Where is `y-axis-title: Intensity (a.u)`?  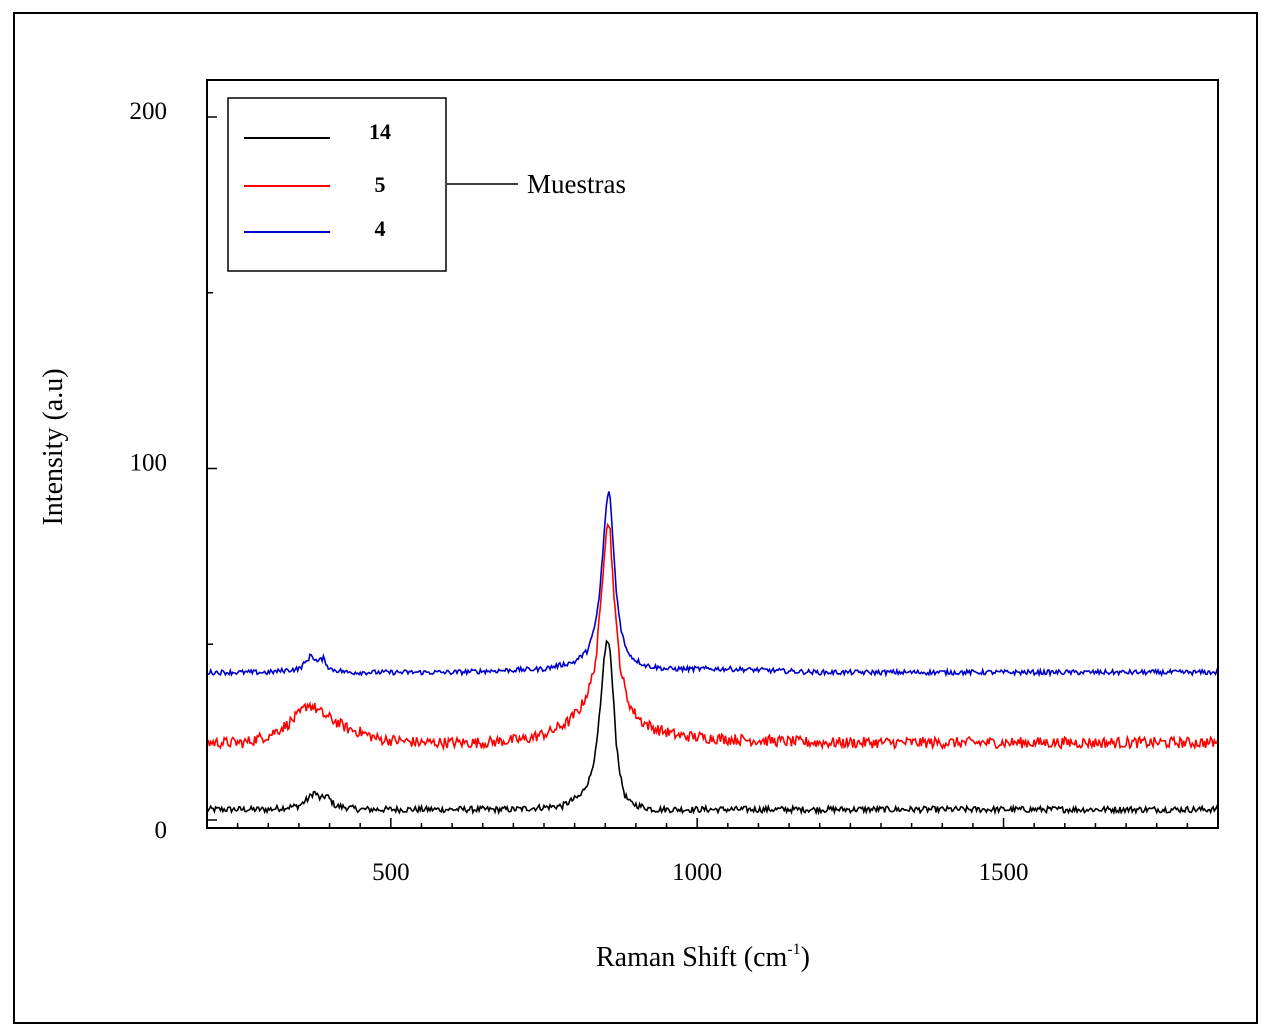
y-axis-title: Intensity (a.u) is located at coordinates (53, 446).